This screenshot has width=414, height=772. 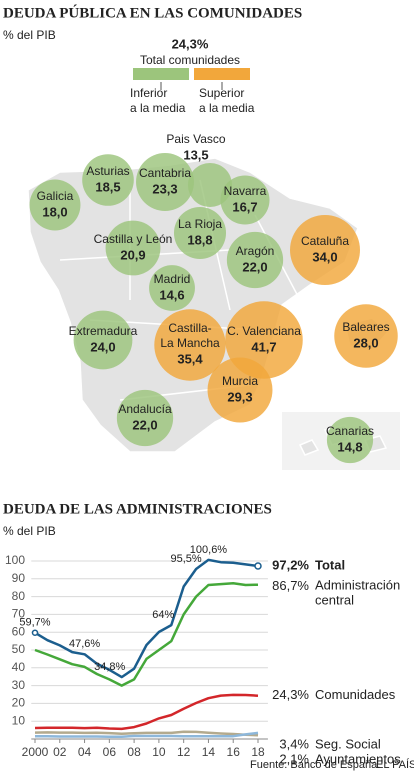 What do you see at coordinates (190, 358) in the screenshot?
I see `region-value: 35,4` at bounding box center [190, 358].